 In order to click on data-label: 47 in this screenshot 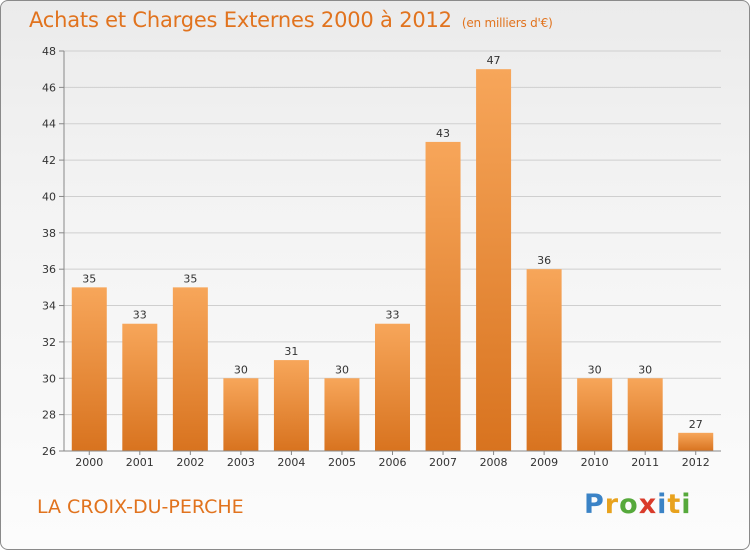, I will do `click(494, 60)`.